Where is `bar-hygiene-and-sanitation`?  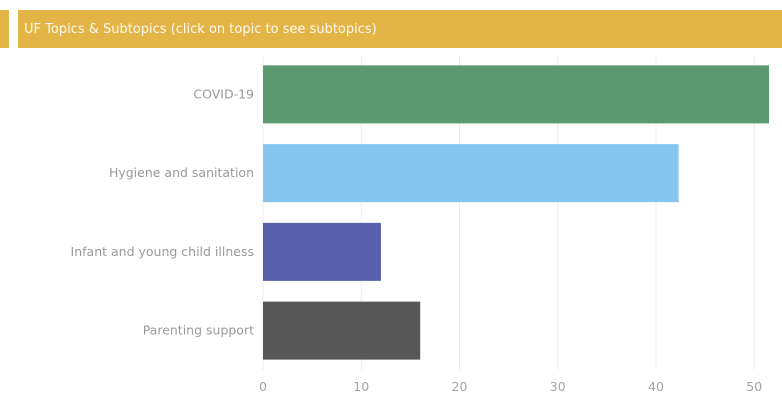
bar-hygiene-and-sanitation is located at coordinates (471, 173).